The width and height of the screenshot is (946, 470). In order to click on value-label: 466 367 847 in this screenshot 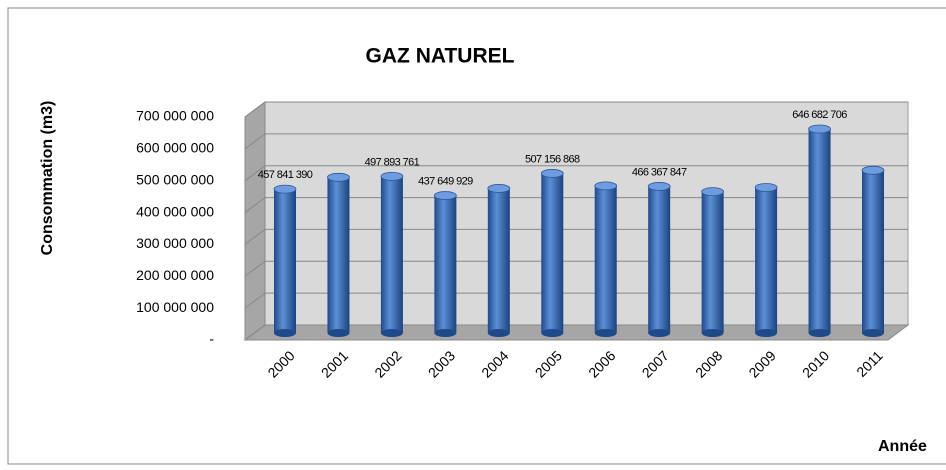, I will do `click(659, 172)`.